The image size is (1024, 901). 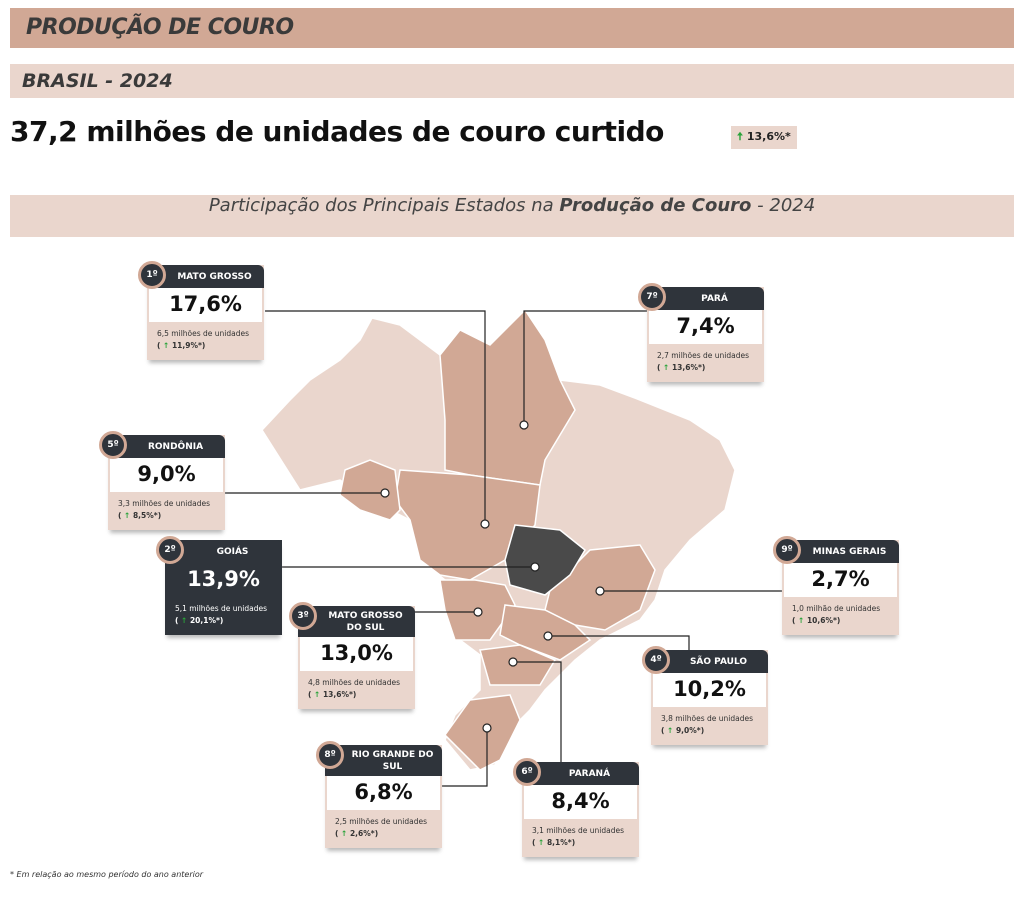 What do you see at coordinates (375, 417) in the screenshot?
I see `connector-mato-grosso` at bounding box center [375, 417].